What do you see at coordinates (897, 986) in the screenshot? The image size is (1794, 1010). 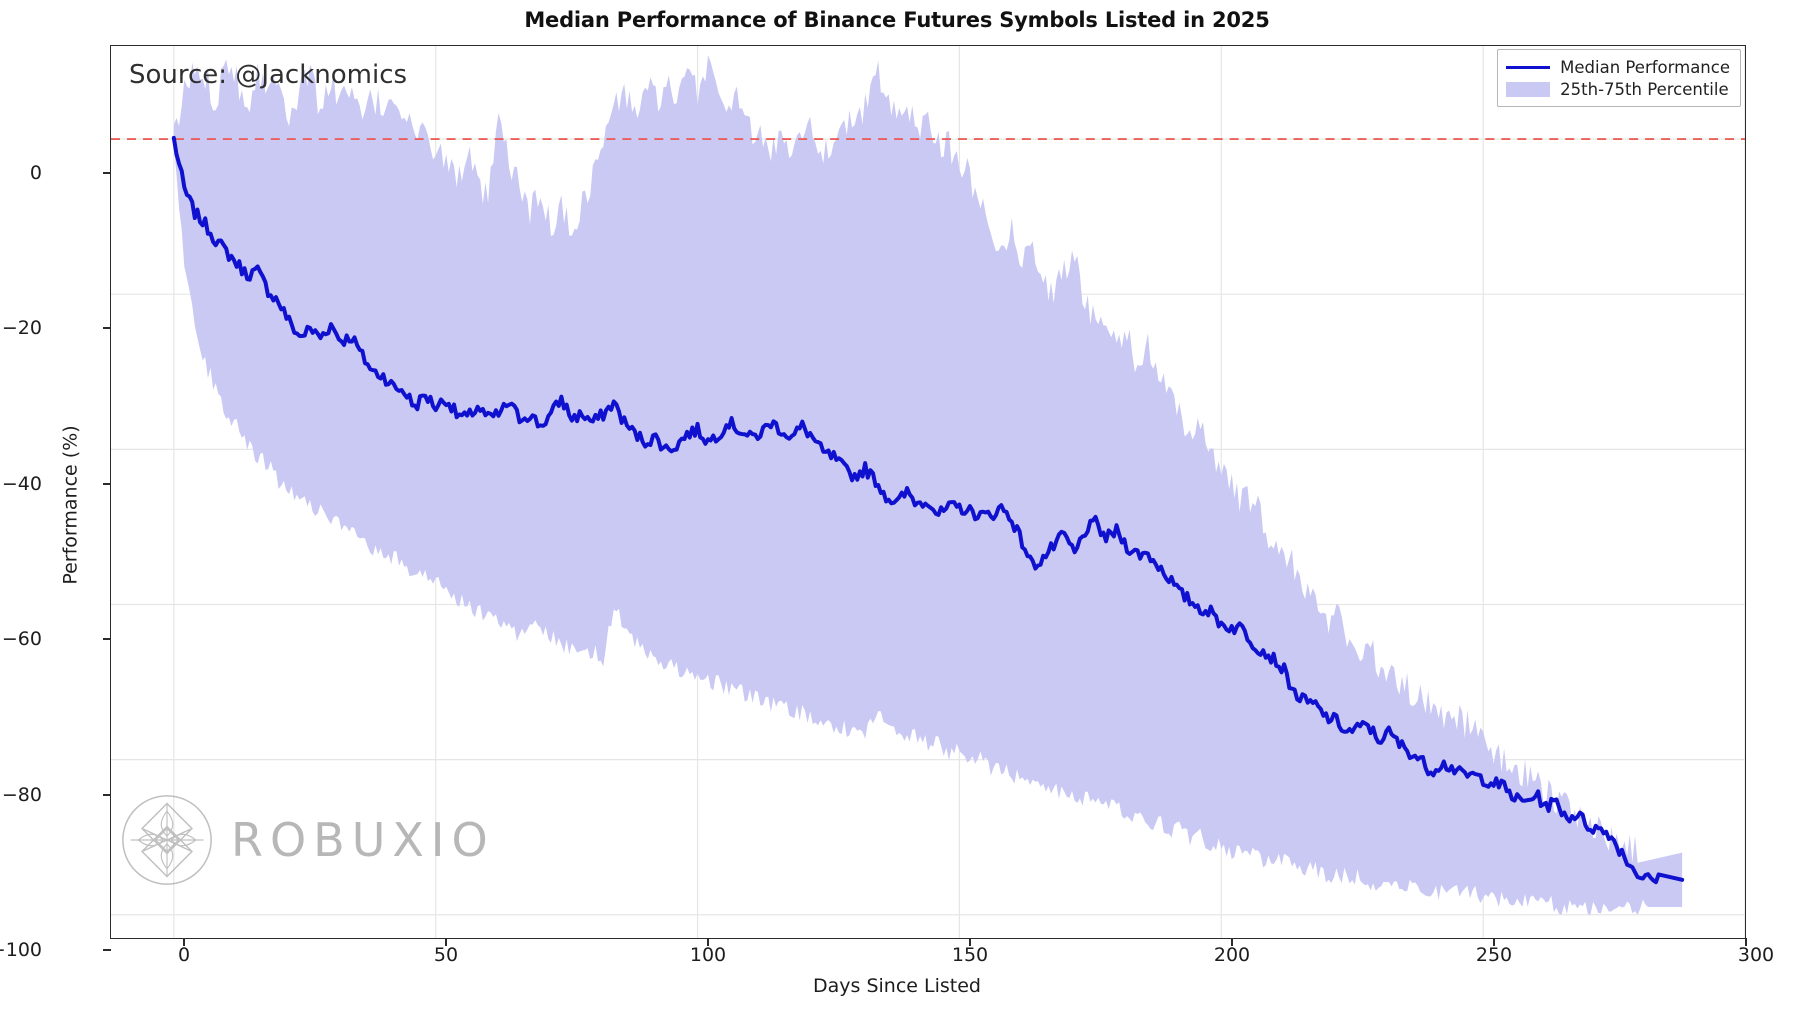 I see `x-axis-label: Days Since Listed` at bounding box center [897, 986].